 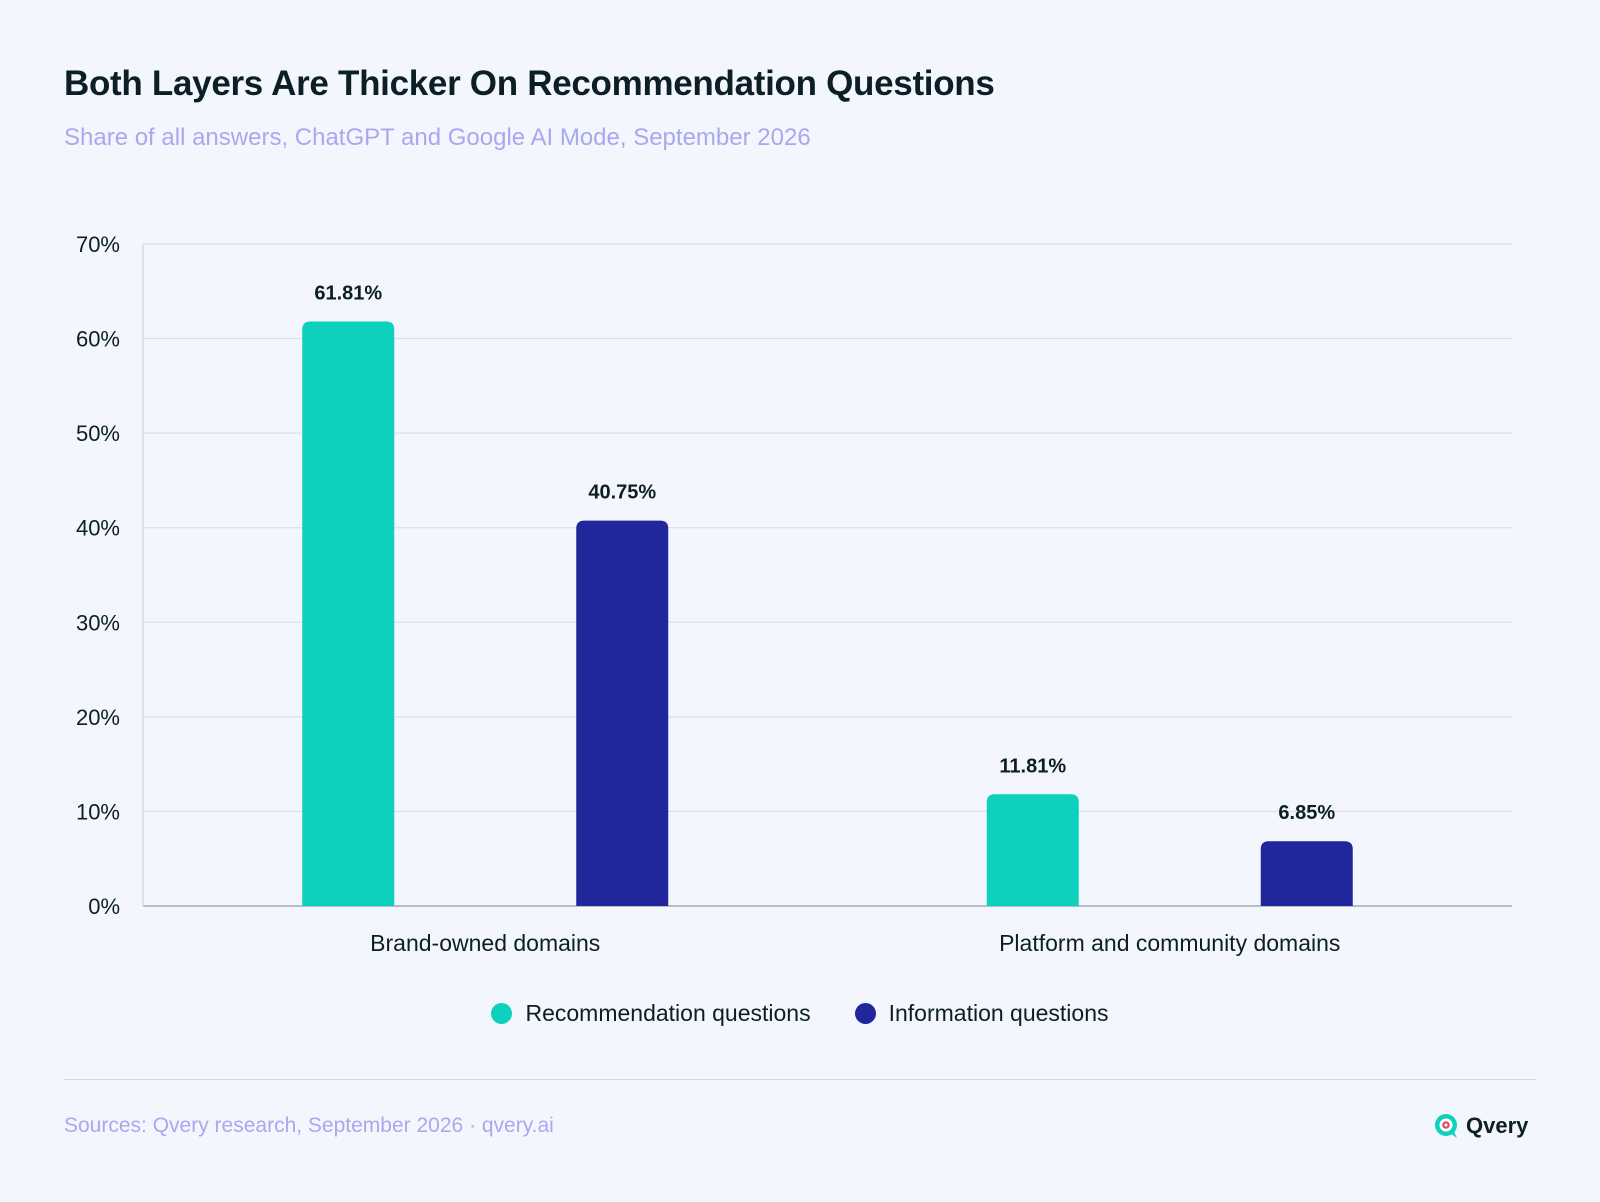 I want to click on data-label: 40.75%, so click(x=622, y=493).